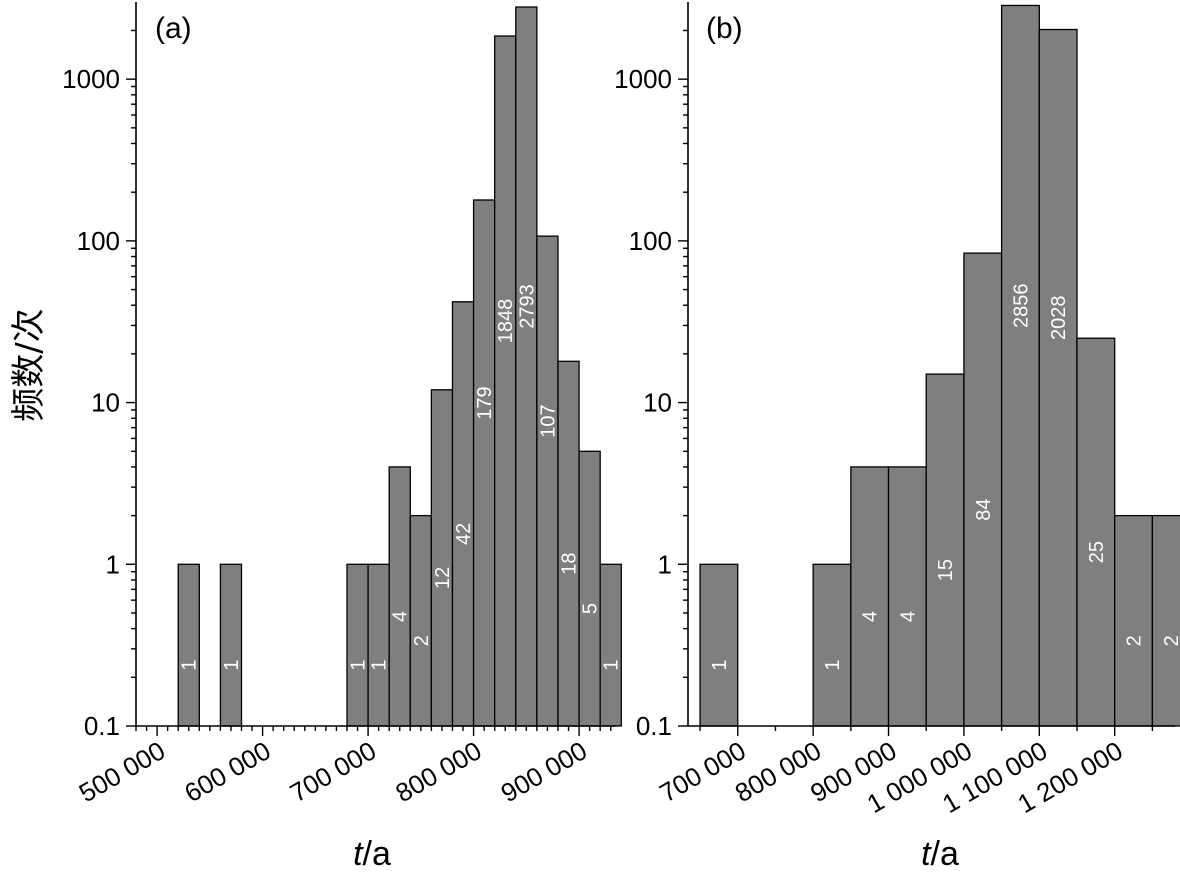 This screenshot has width=1180, height=874. What do you see at coordinates (333, 771) in the screenshot?
I see `x-tick-label-a-2: 700 000` at bounding box center [333, 771].